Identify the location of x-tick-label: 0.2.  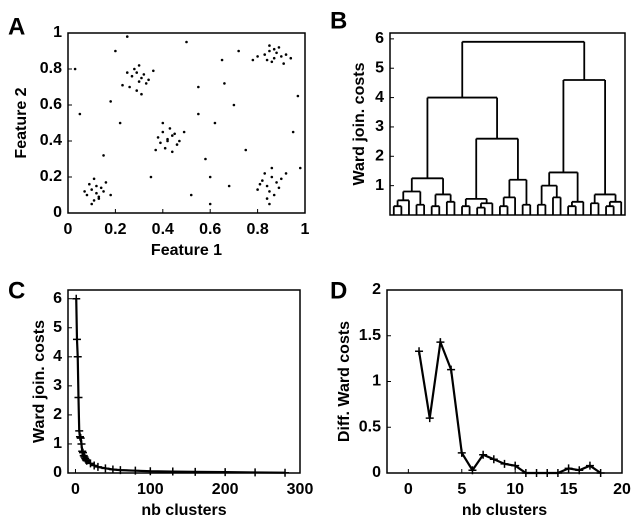
(115, 229).